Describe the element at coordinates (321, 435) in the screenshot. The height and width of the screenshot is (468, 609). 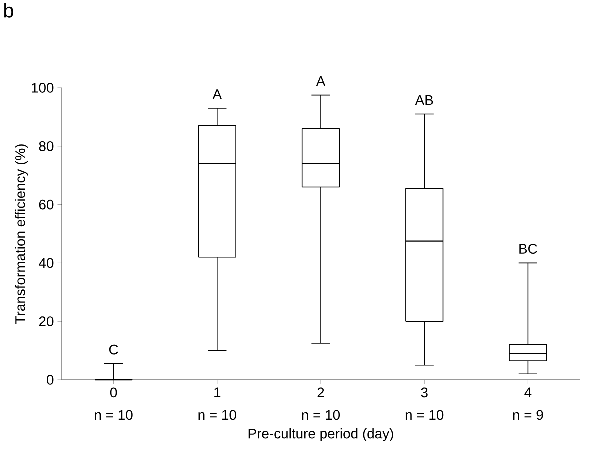
I see `x-axis-title: Pre-culture period (day)` at that location.